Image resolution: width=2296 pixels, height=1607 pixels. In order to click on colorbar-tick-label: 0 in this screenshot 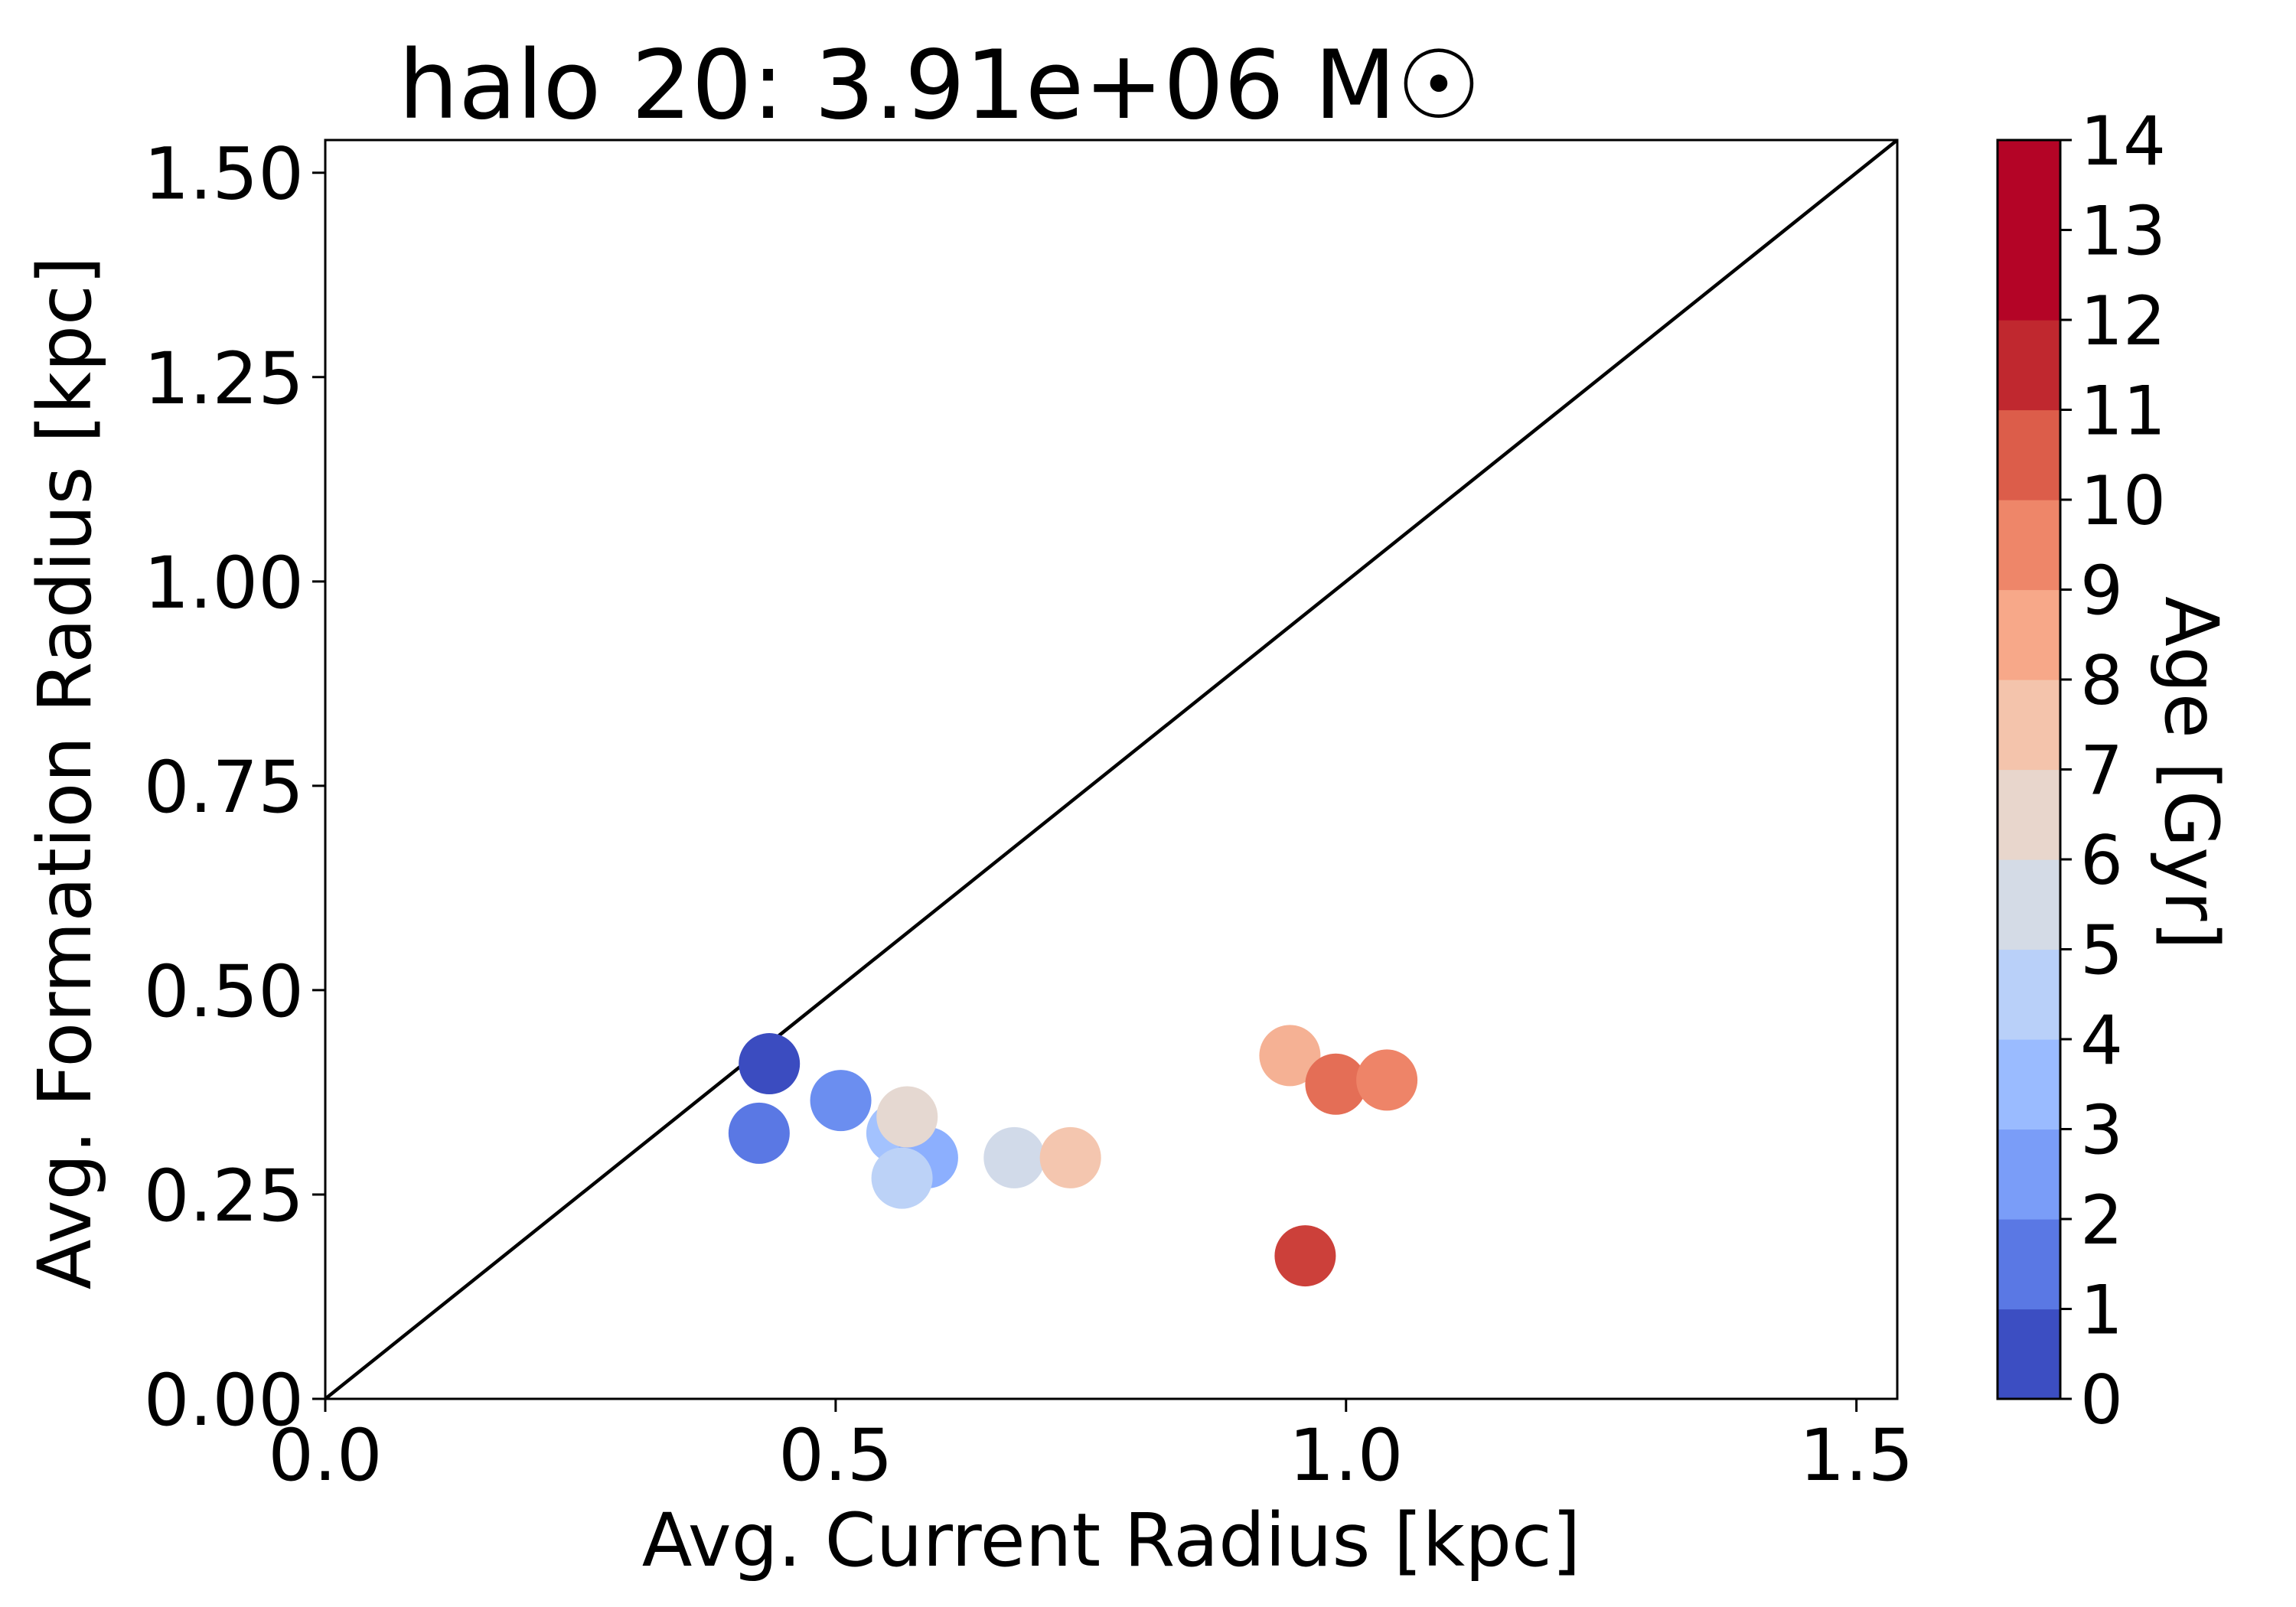, I will do `click(2101, 1400)`.